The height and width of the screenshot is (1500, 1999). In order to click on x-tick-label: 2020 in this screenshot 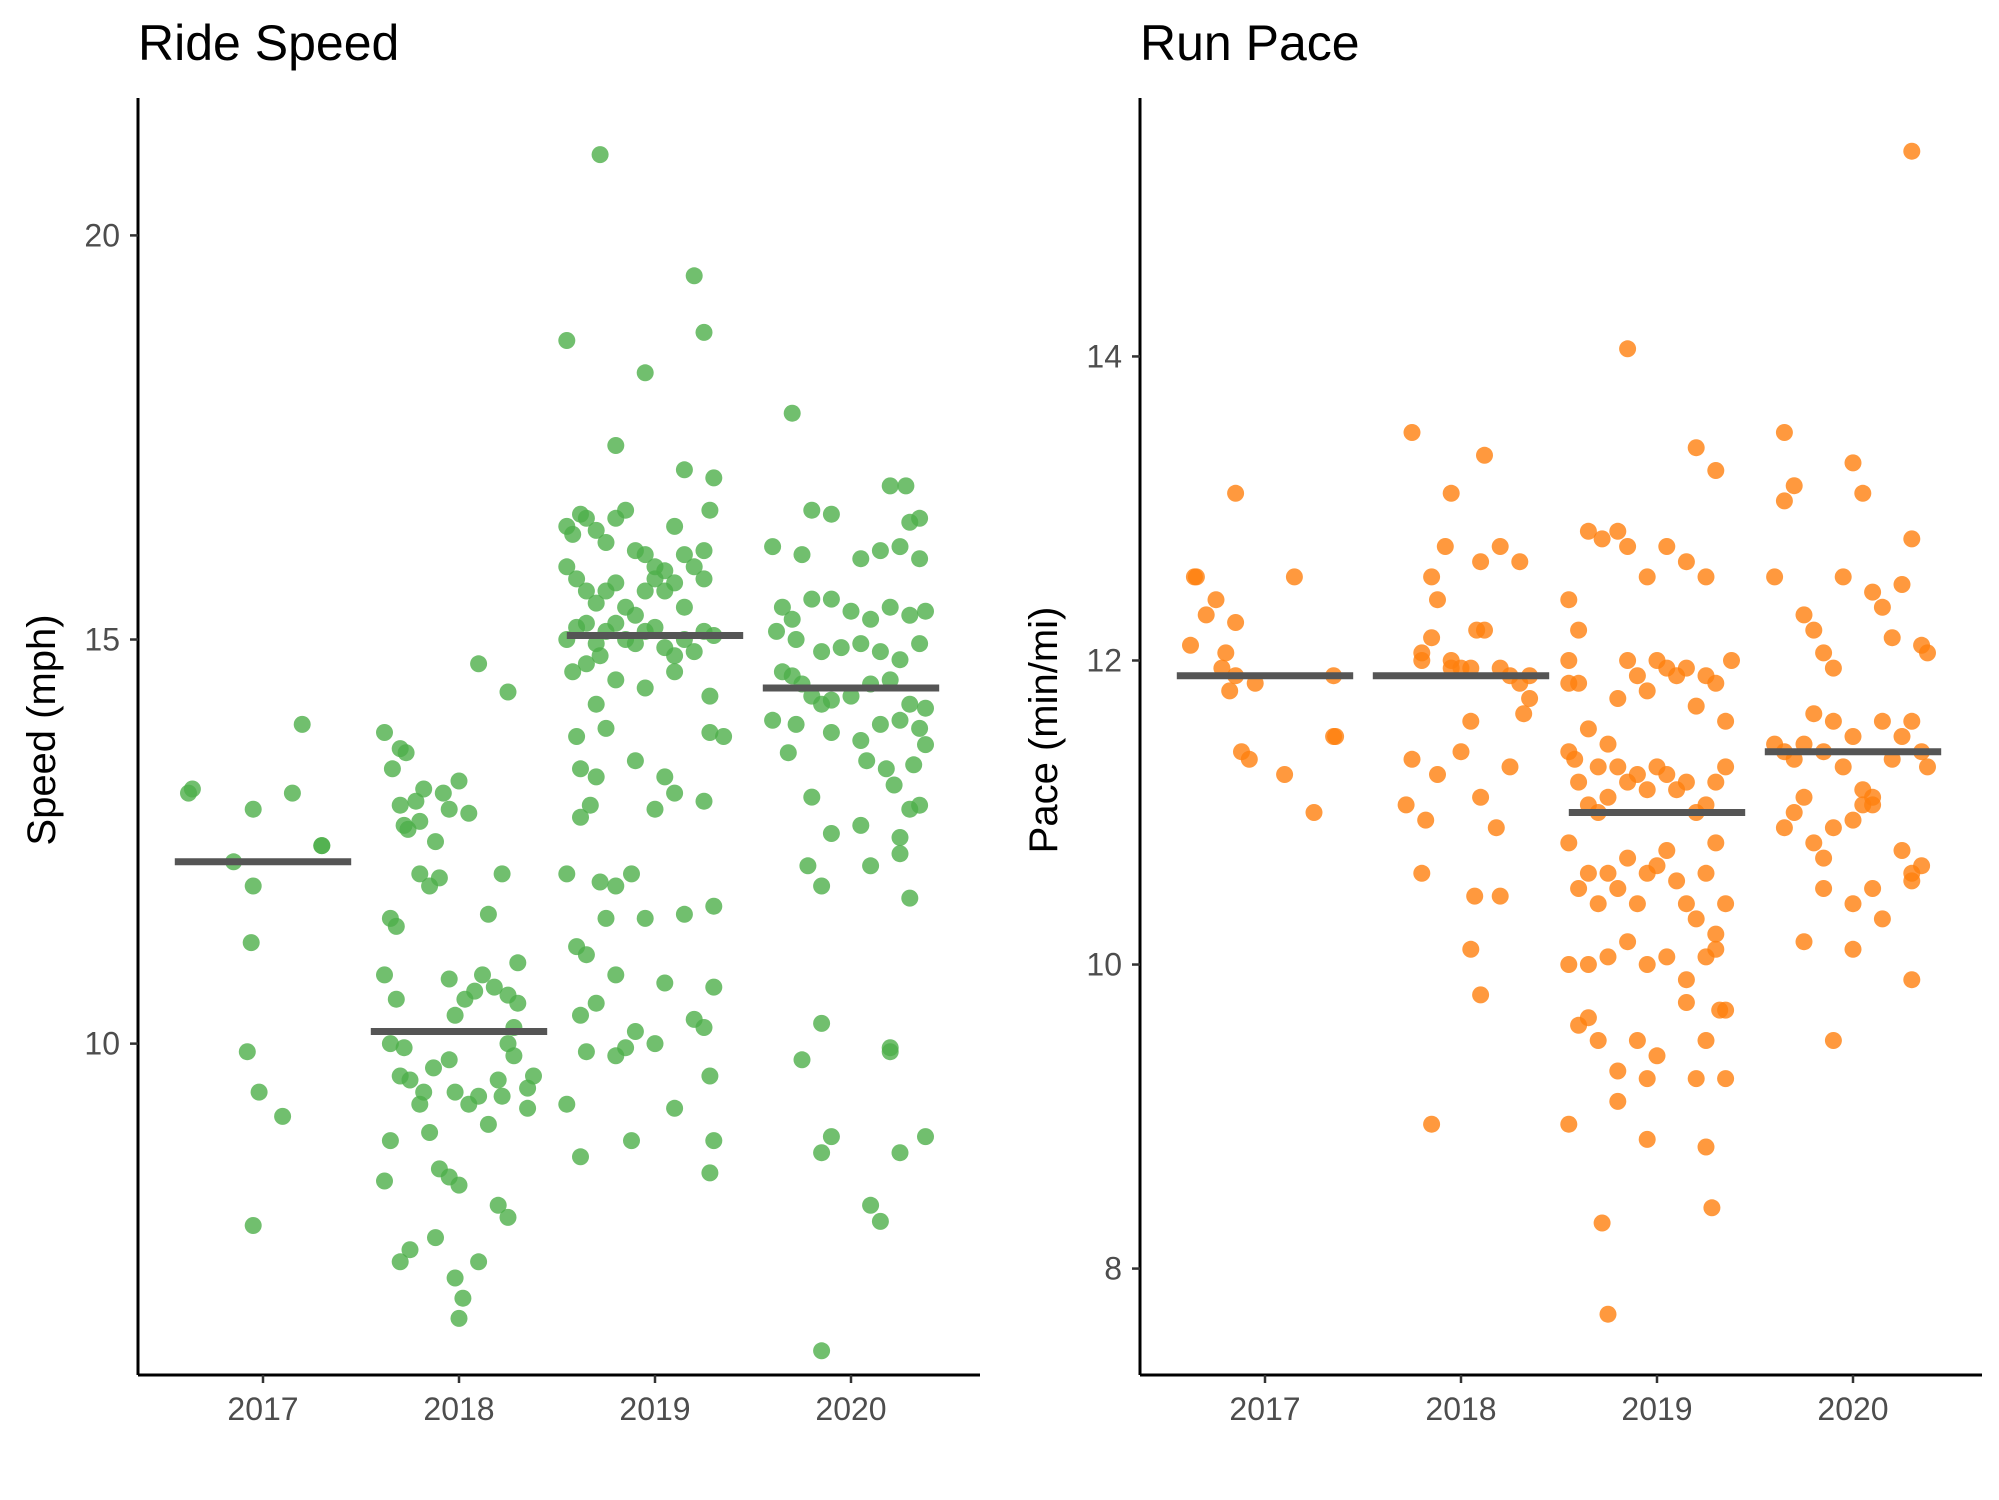, I will do `click(1852, 1409)`.